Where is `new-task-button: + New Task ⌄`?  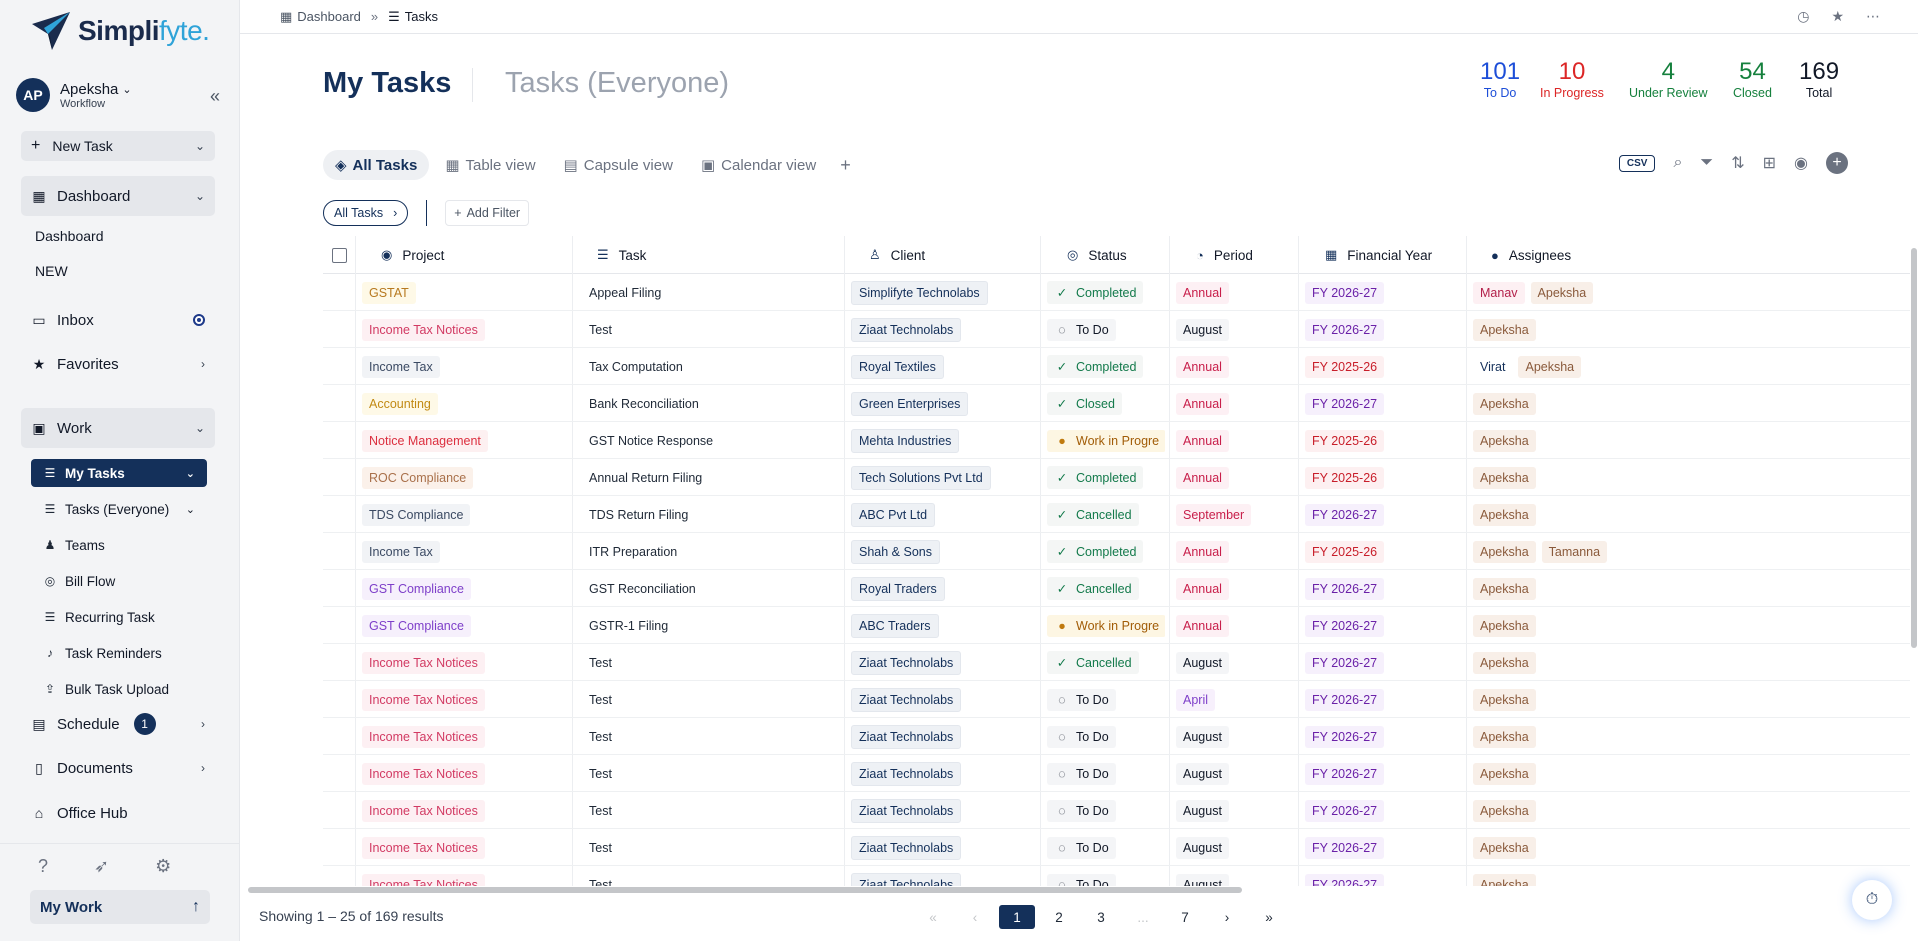 new-task-button: + New Task ⌄ is located at coordinates (118, 146).